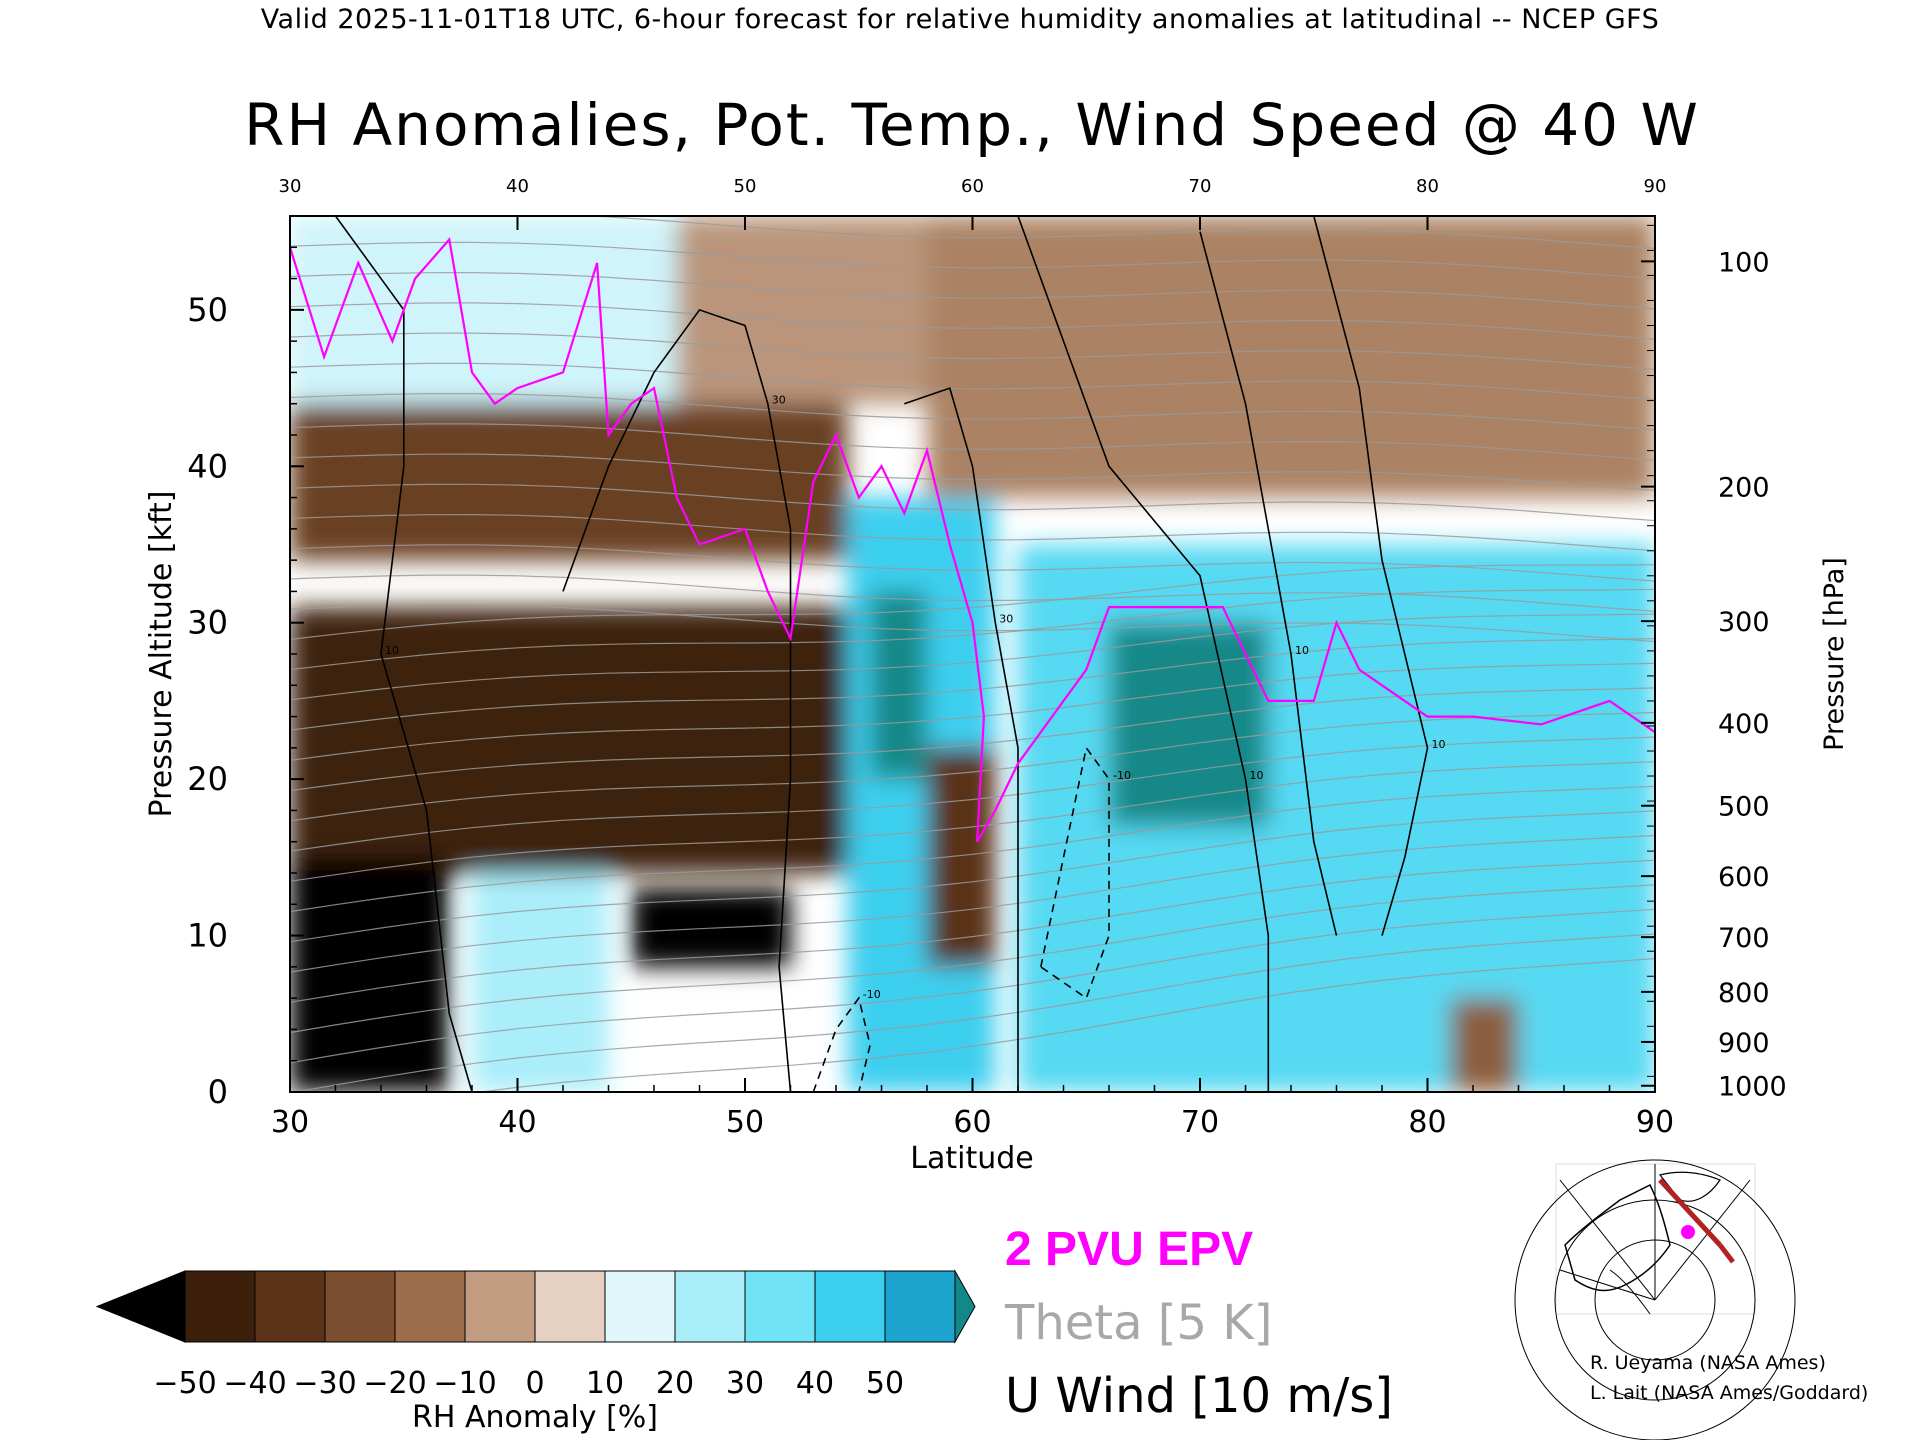 This screenshot has height=1440, width=1920. What do you see at coordinates (1129, 1249) in the screenshot?
I see `legend-pv: 2 PVU EPV` at bounding box center [1129, 1249].